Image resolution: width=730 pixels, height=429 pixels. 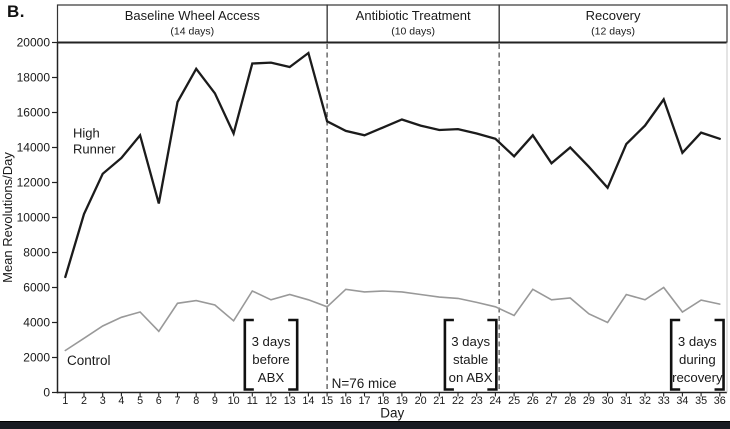 What do you see at coordinates (34, 43) in the screenshot?
I see `y-tick-label: 20000` at bounding box center [34, 43].